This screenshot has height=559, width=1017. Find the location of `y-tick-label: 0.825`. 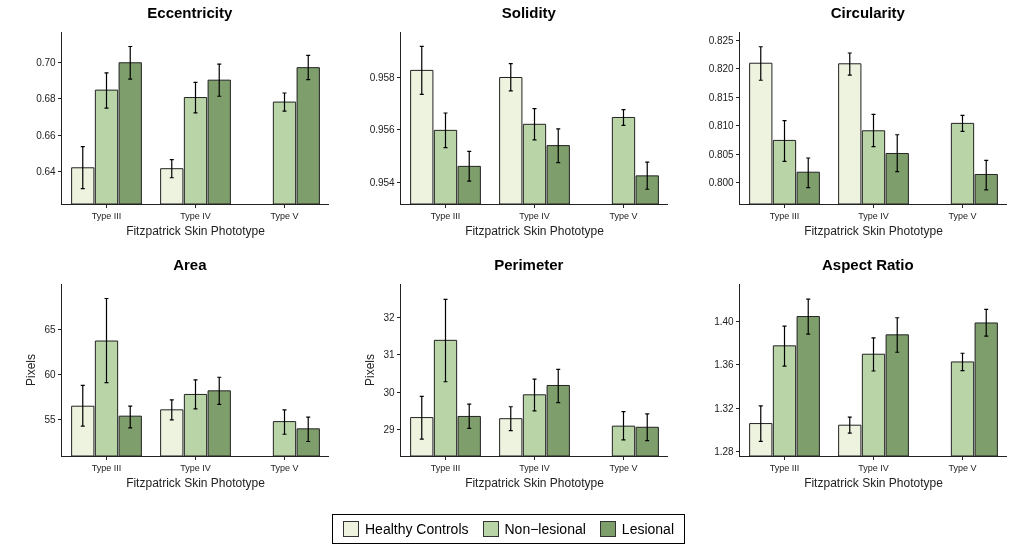

y-tick-label: 0.825 is located at coordinates (721, 41).